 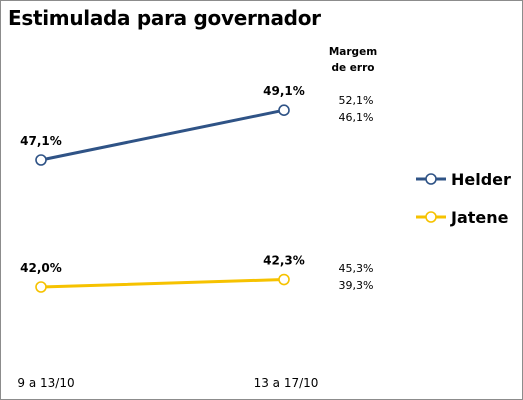 What do you see at coordinates (164, 18) in the screenshot?
I see `chart-title: Estimulada para governador` at bounding box center [164, 18].